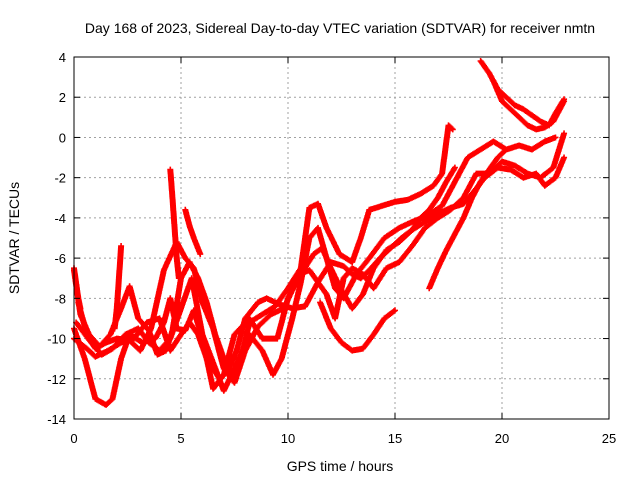  I want to click on y-axis-label: SDTVAR / TECUs, so click(14, 238).